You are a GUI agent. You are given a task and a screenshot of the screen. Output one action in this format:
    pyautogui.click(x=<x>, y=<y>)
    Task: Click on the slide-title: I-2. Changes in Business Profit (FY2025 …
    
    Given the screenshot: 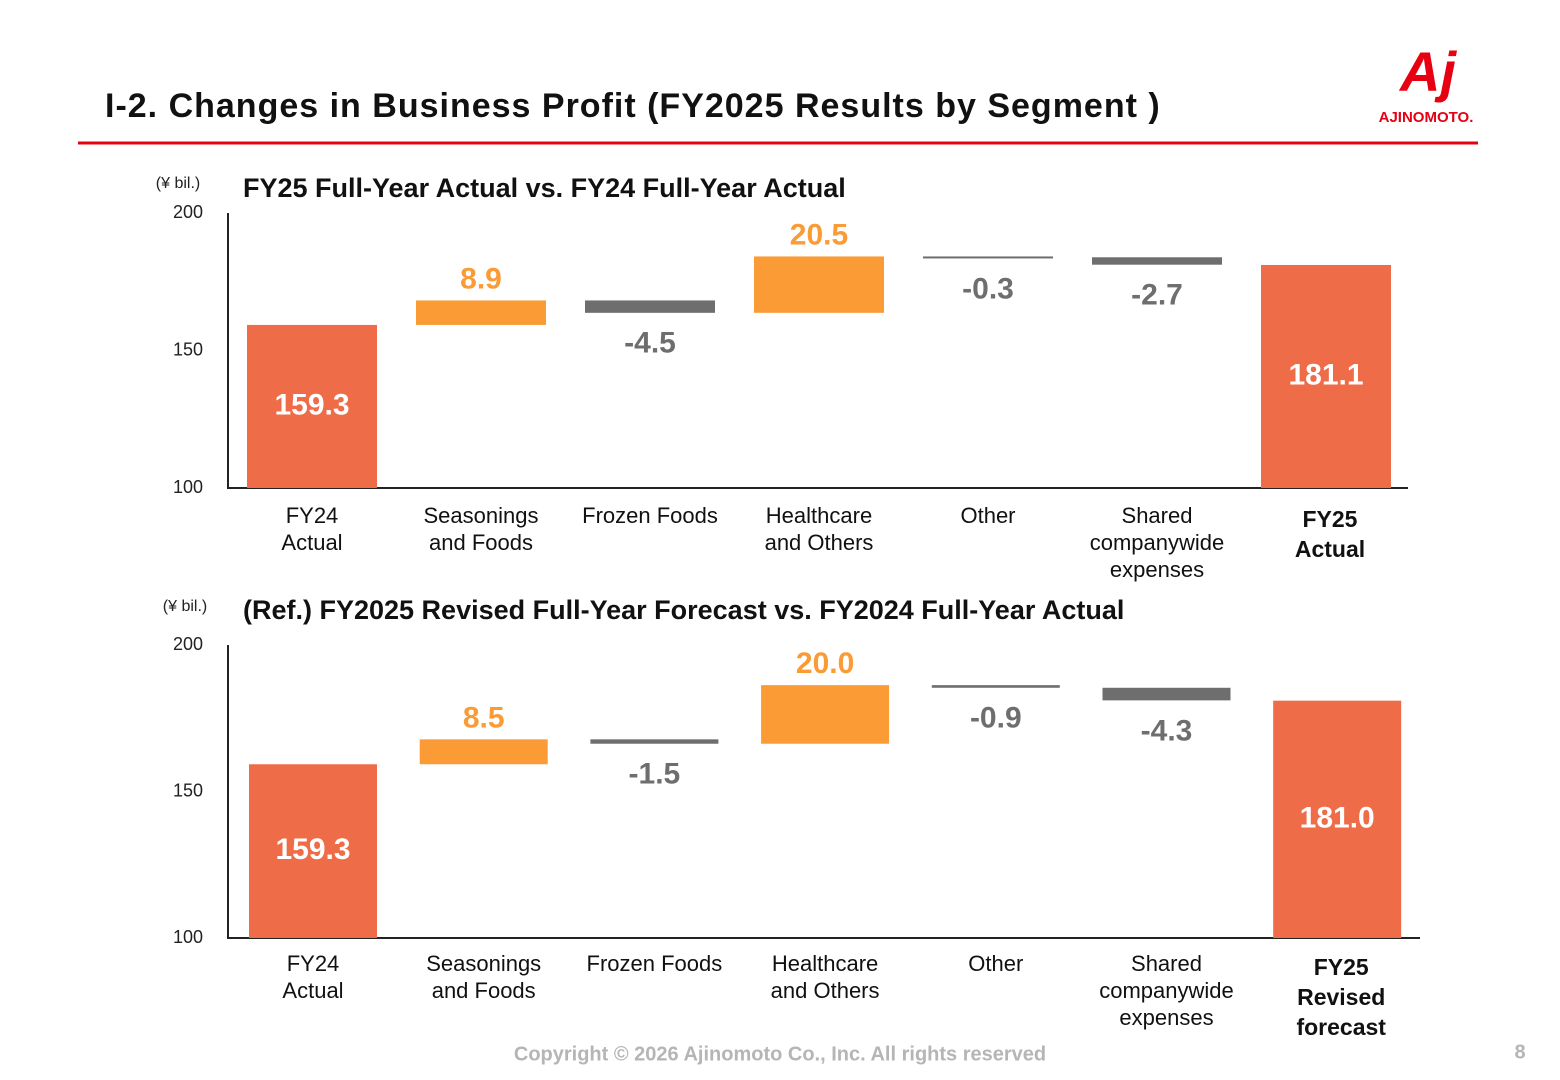 What is the action you would take?
    pyautogui.click(x=633, y=106)
    